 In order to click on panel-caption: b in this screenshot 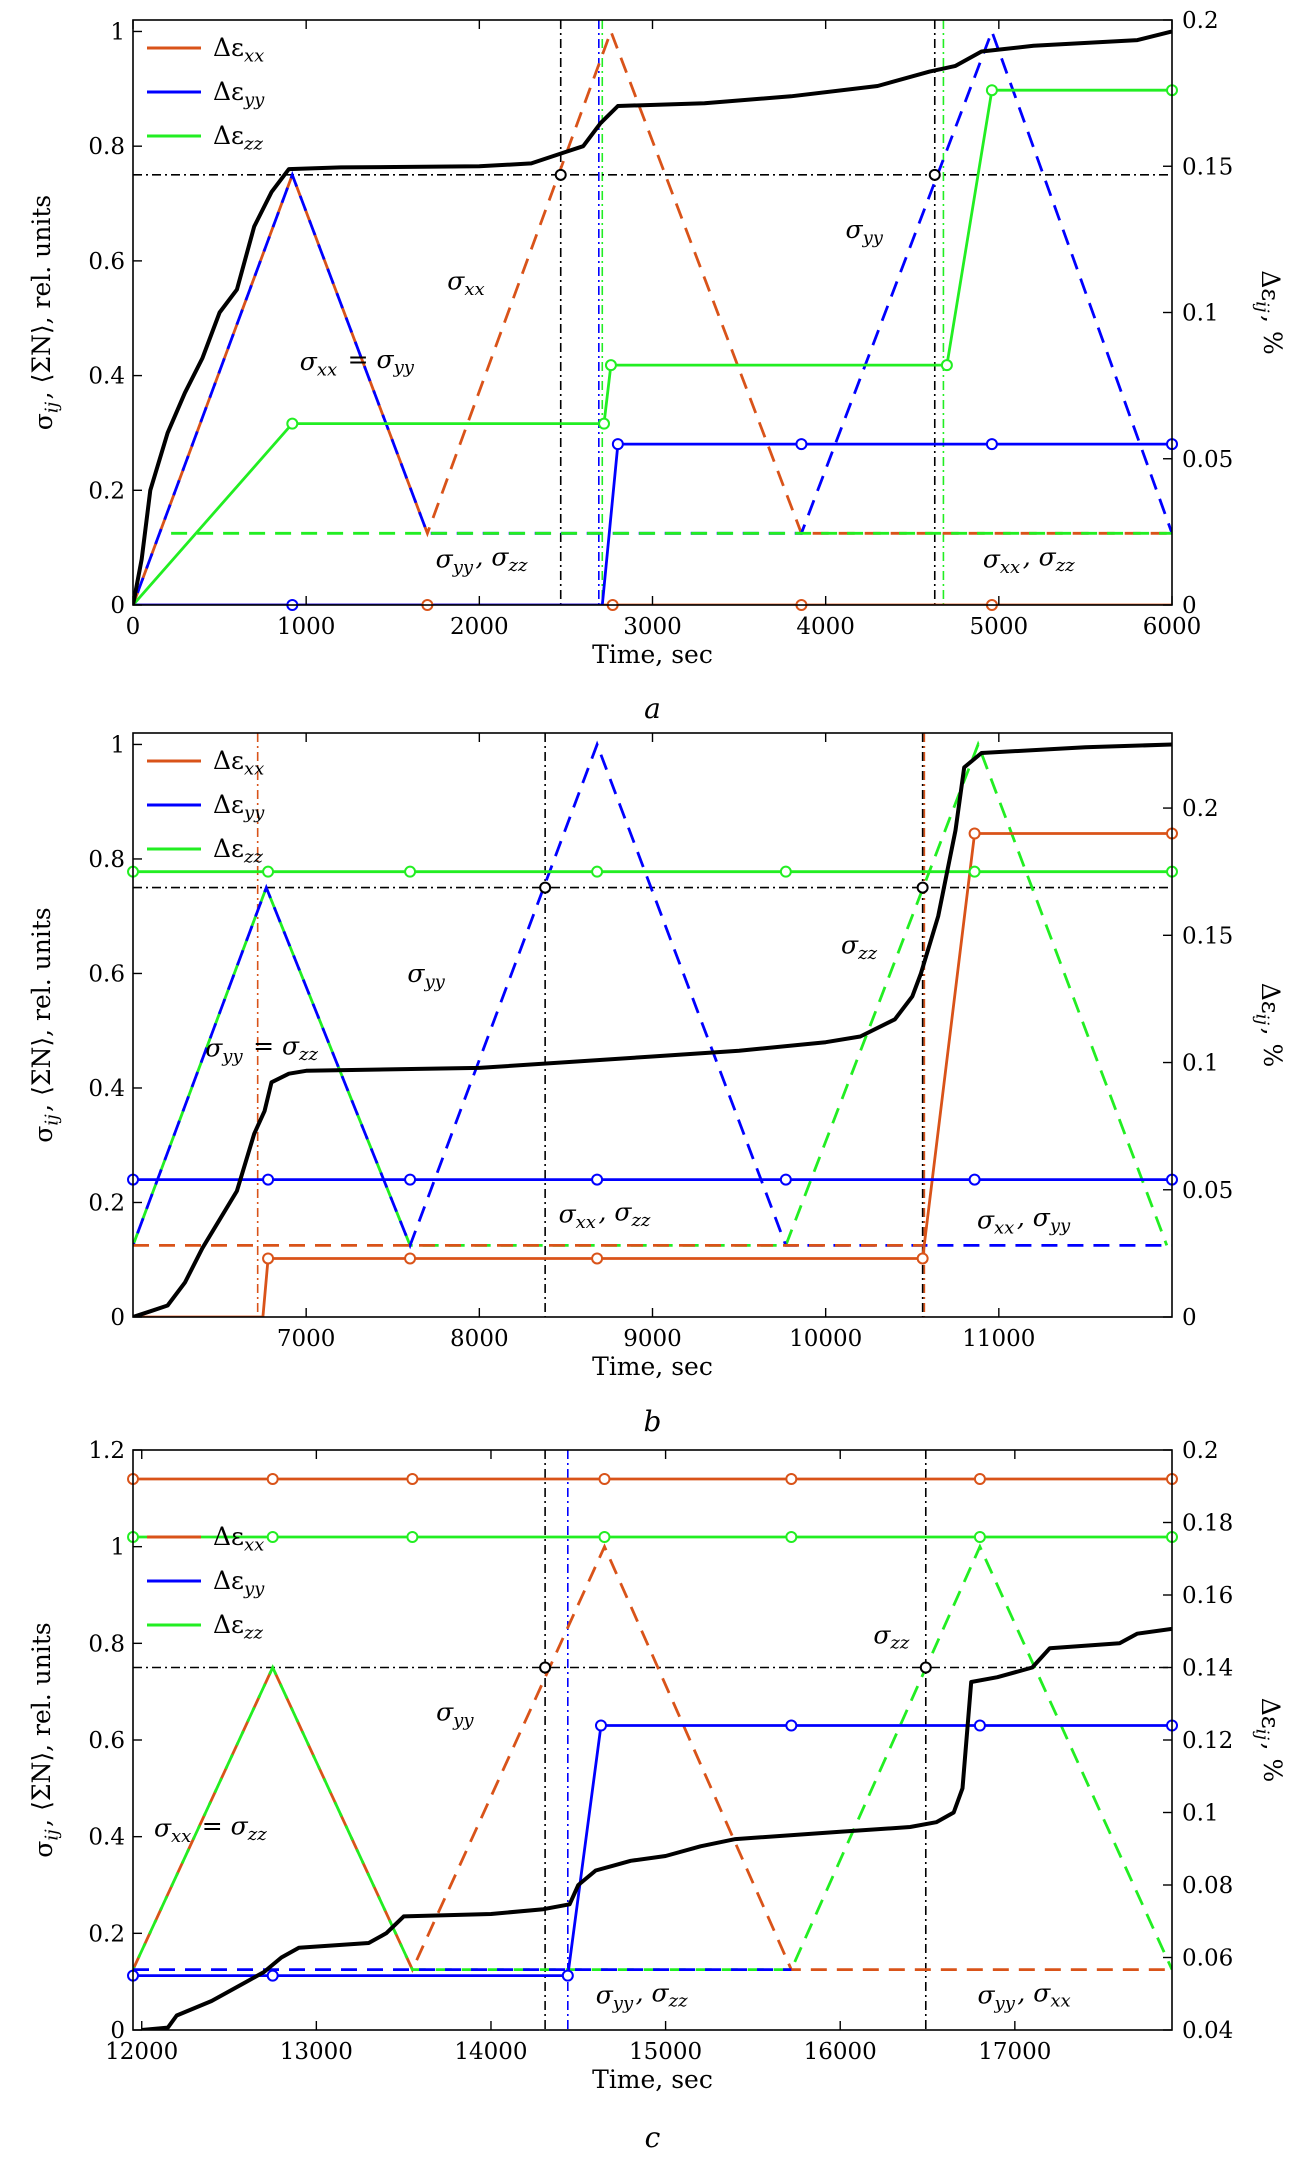, I will do `click(653, 1421)`.